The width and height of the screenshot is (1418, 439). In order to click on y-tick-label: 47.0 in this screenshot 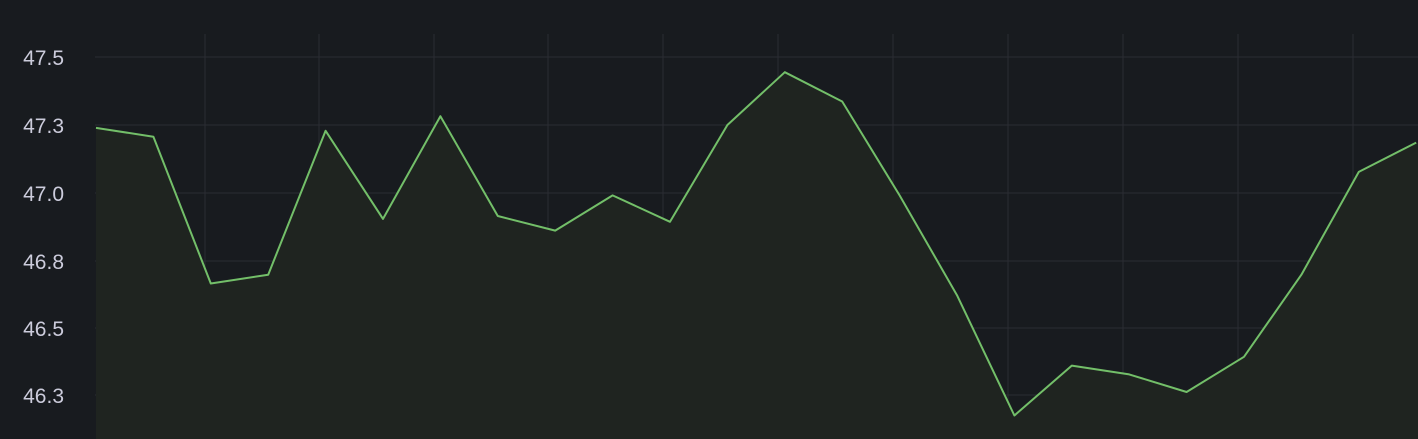, I will do `click(43, 194)`.